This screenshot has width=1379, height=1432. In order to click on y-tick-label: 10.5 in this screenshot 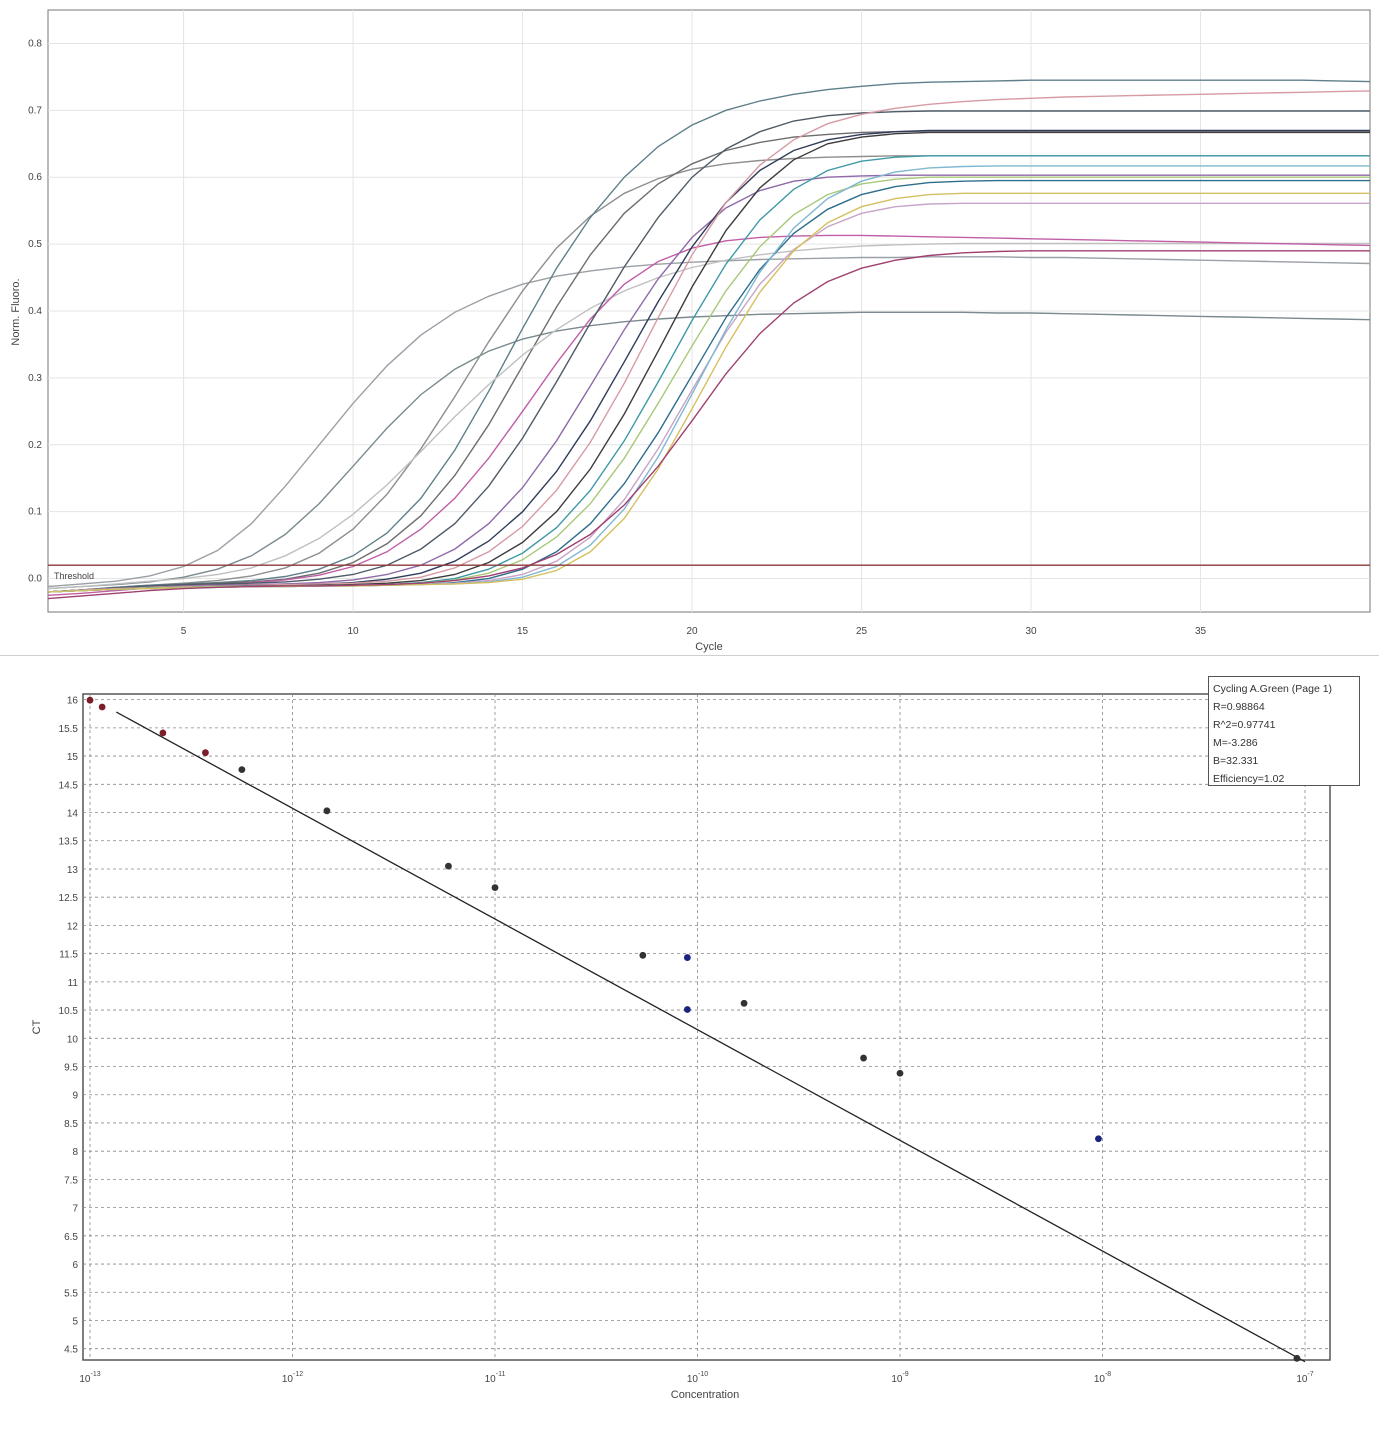, I will do `click(69, 1011)`.